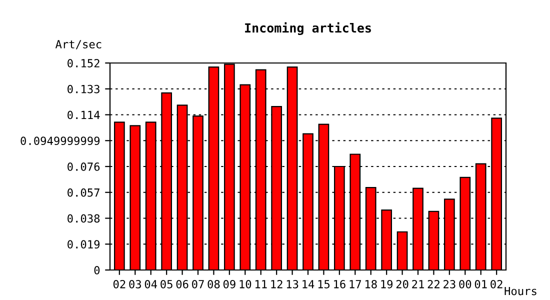  What do you see at coordinates (418, 284) in the screenshot?
I see `x-tick-label: 21` at bounding box center [418, 284].